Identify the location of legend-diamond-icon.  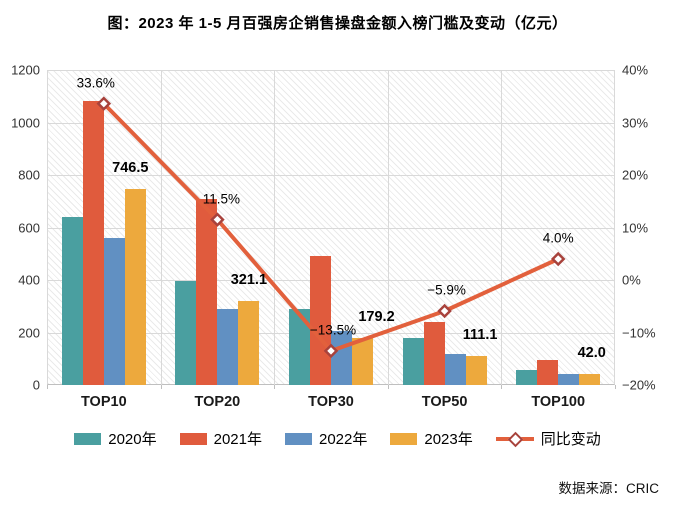
(515, 439).